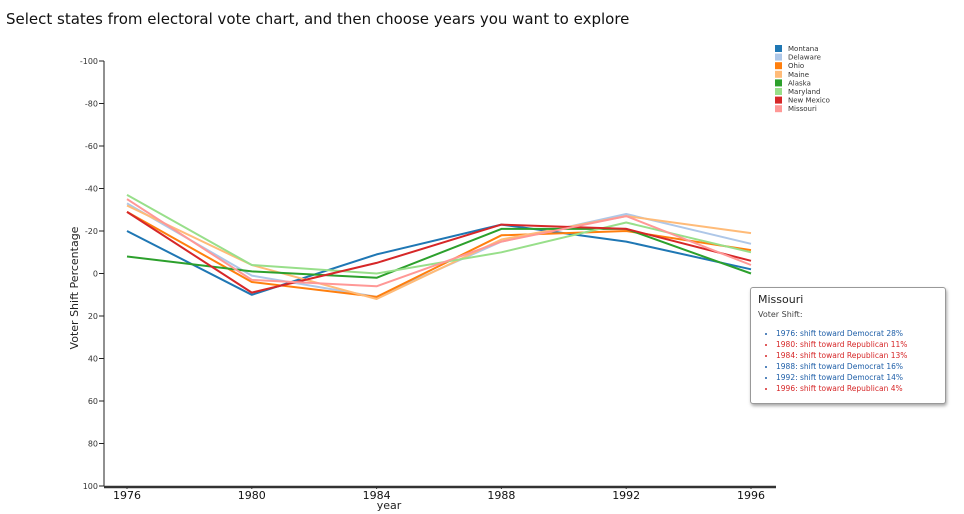 The height and width of the screenshot is (514, 964). Describe the element at coordinates (89, 61) in the screenshot. I see `y-tick-label: -100` at that location.